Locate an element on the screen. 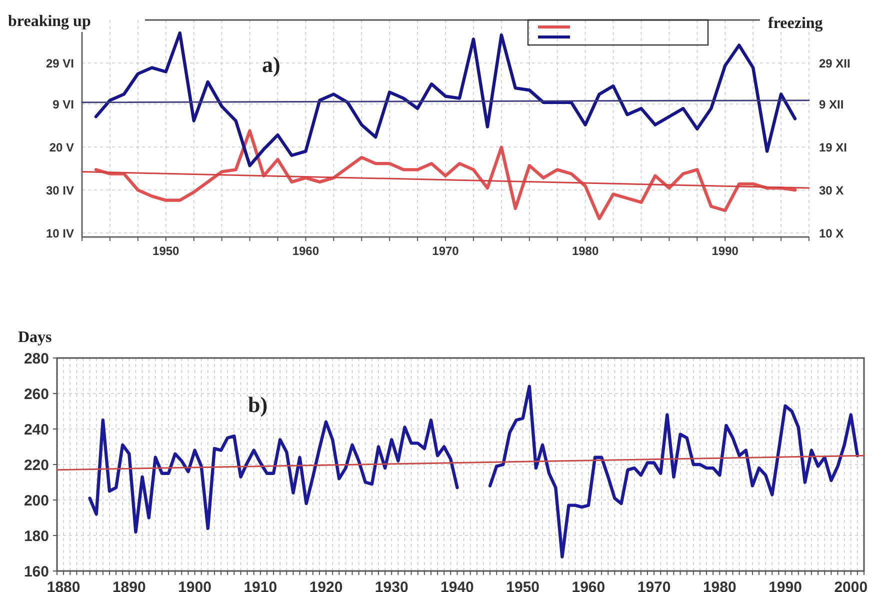 This screenshot has width=889, height=592. y-tick-label: 220 is located at coordinates (36, 465).